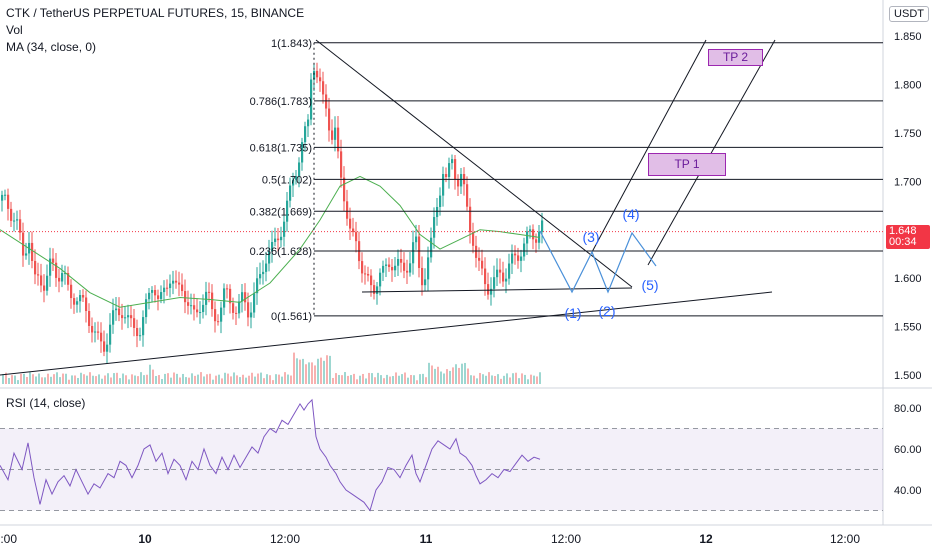  What do you see at coordinates (14, 30) in the screenshot?
I see `volume-legend: Vol` at bounding box center [14, 30].